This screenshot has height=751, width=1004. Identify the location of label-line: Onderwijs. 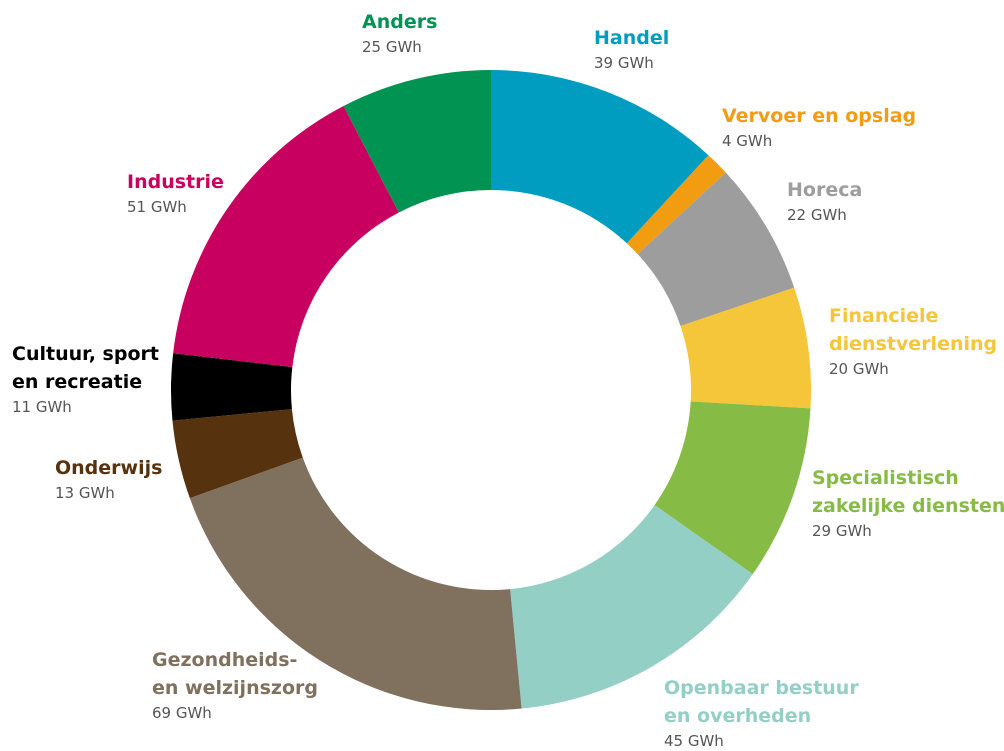
(108, 468).